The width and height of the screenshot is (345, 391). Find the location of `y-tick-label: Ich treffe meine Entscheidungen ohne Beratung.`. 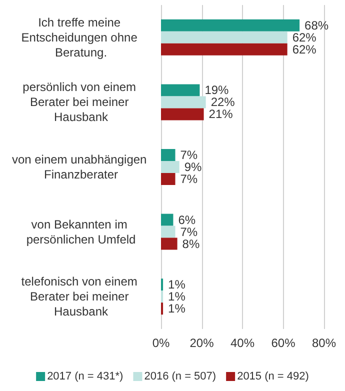

y-tick-label: Ich treffe meine Entscheidungen ohne Beratung. is located at coordinates (81, 37).